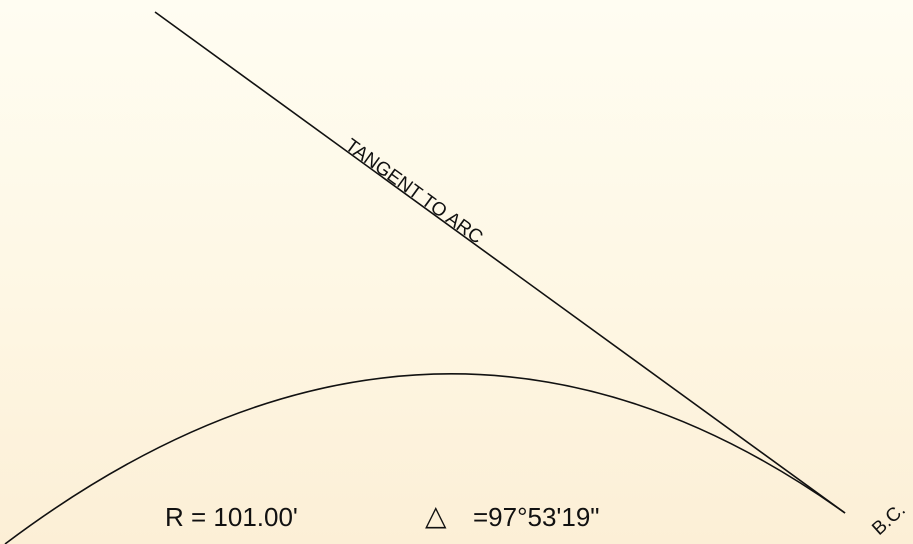  I want to click on delta-symbol: △, so click(436, 515).